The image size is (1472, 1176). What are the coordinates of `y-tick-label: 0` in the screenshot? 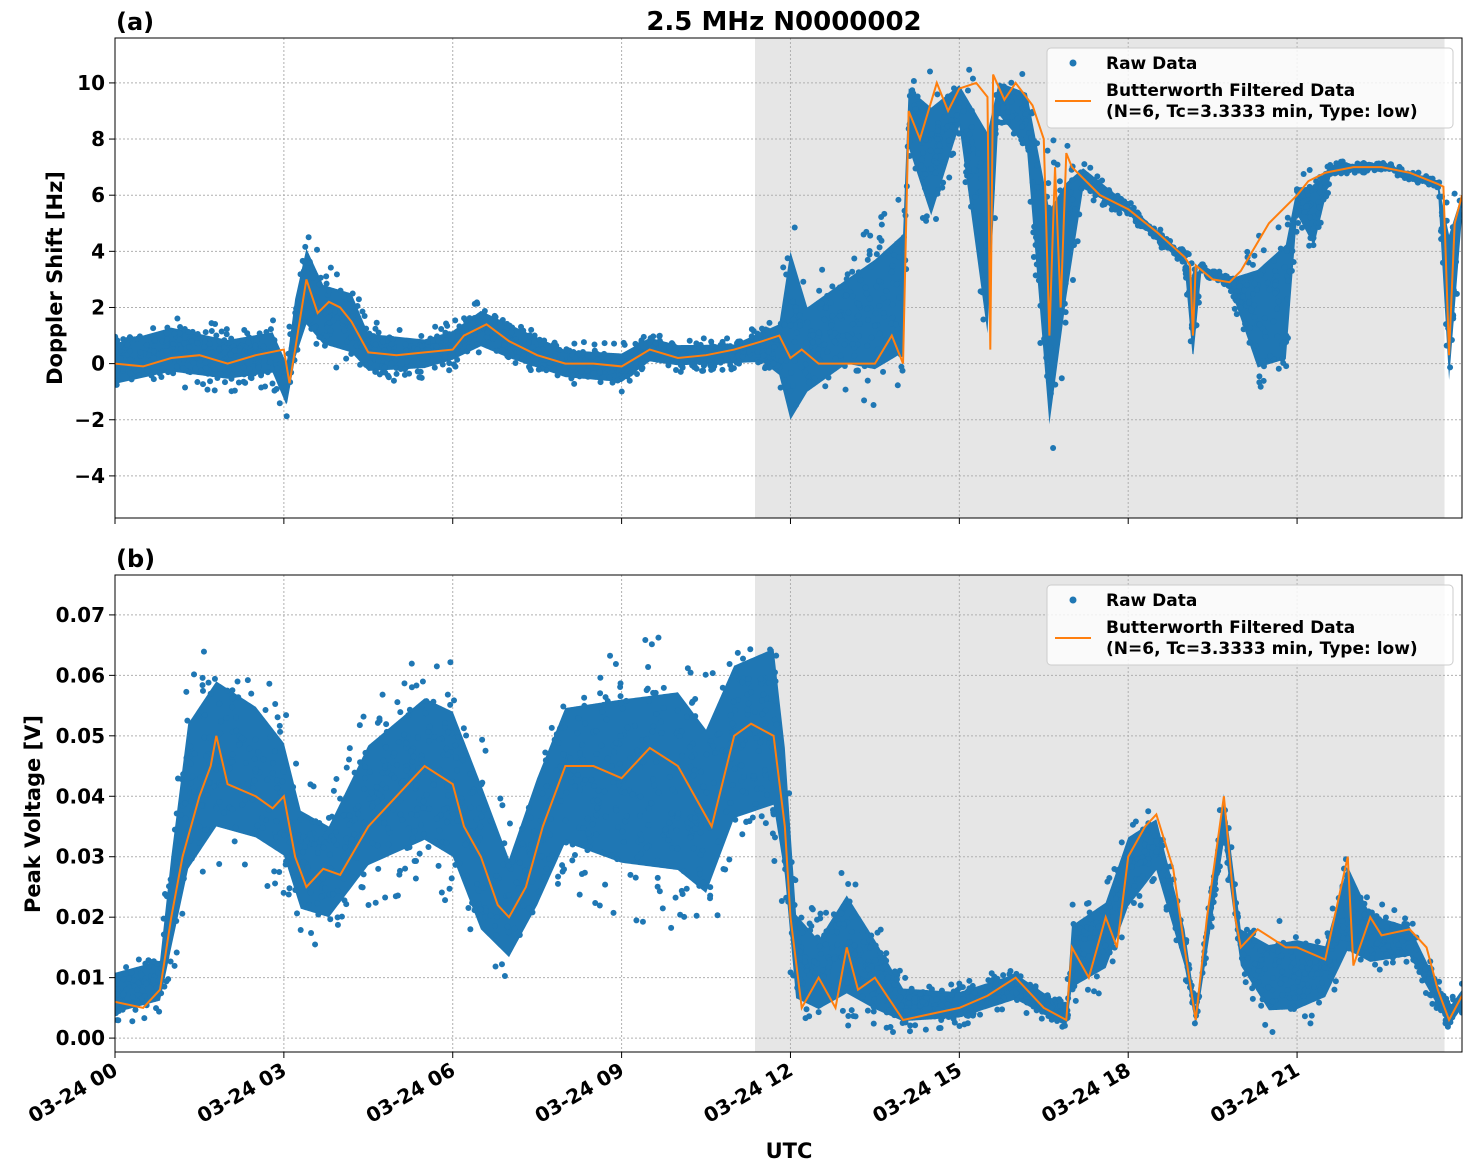 It's located at (98, 364).